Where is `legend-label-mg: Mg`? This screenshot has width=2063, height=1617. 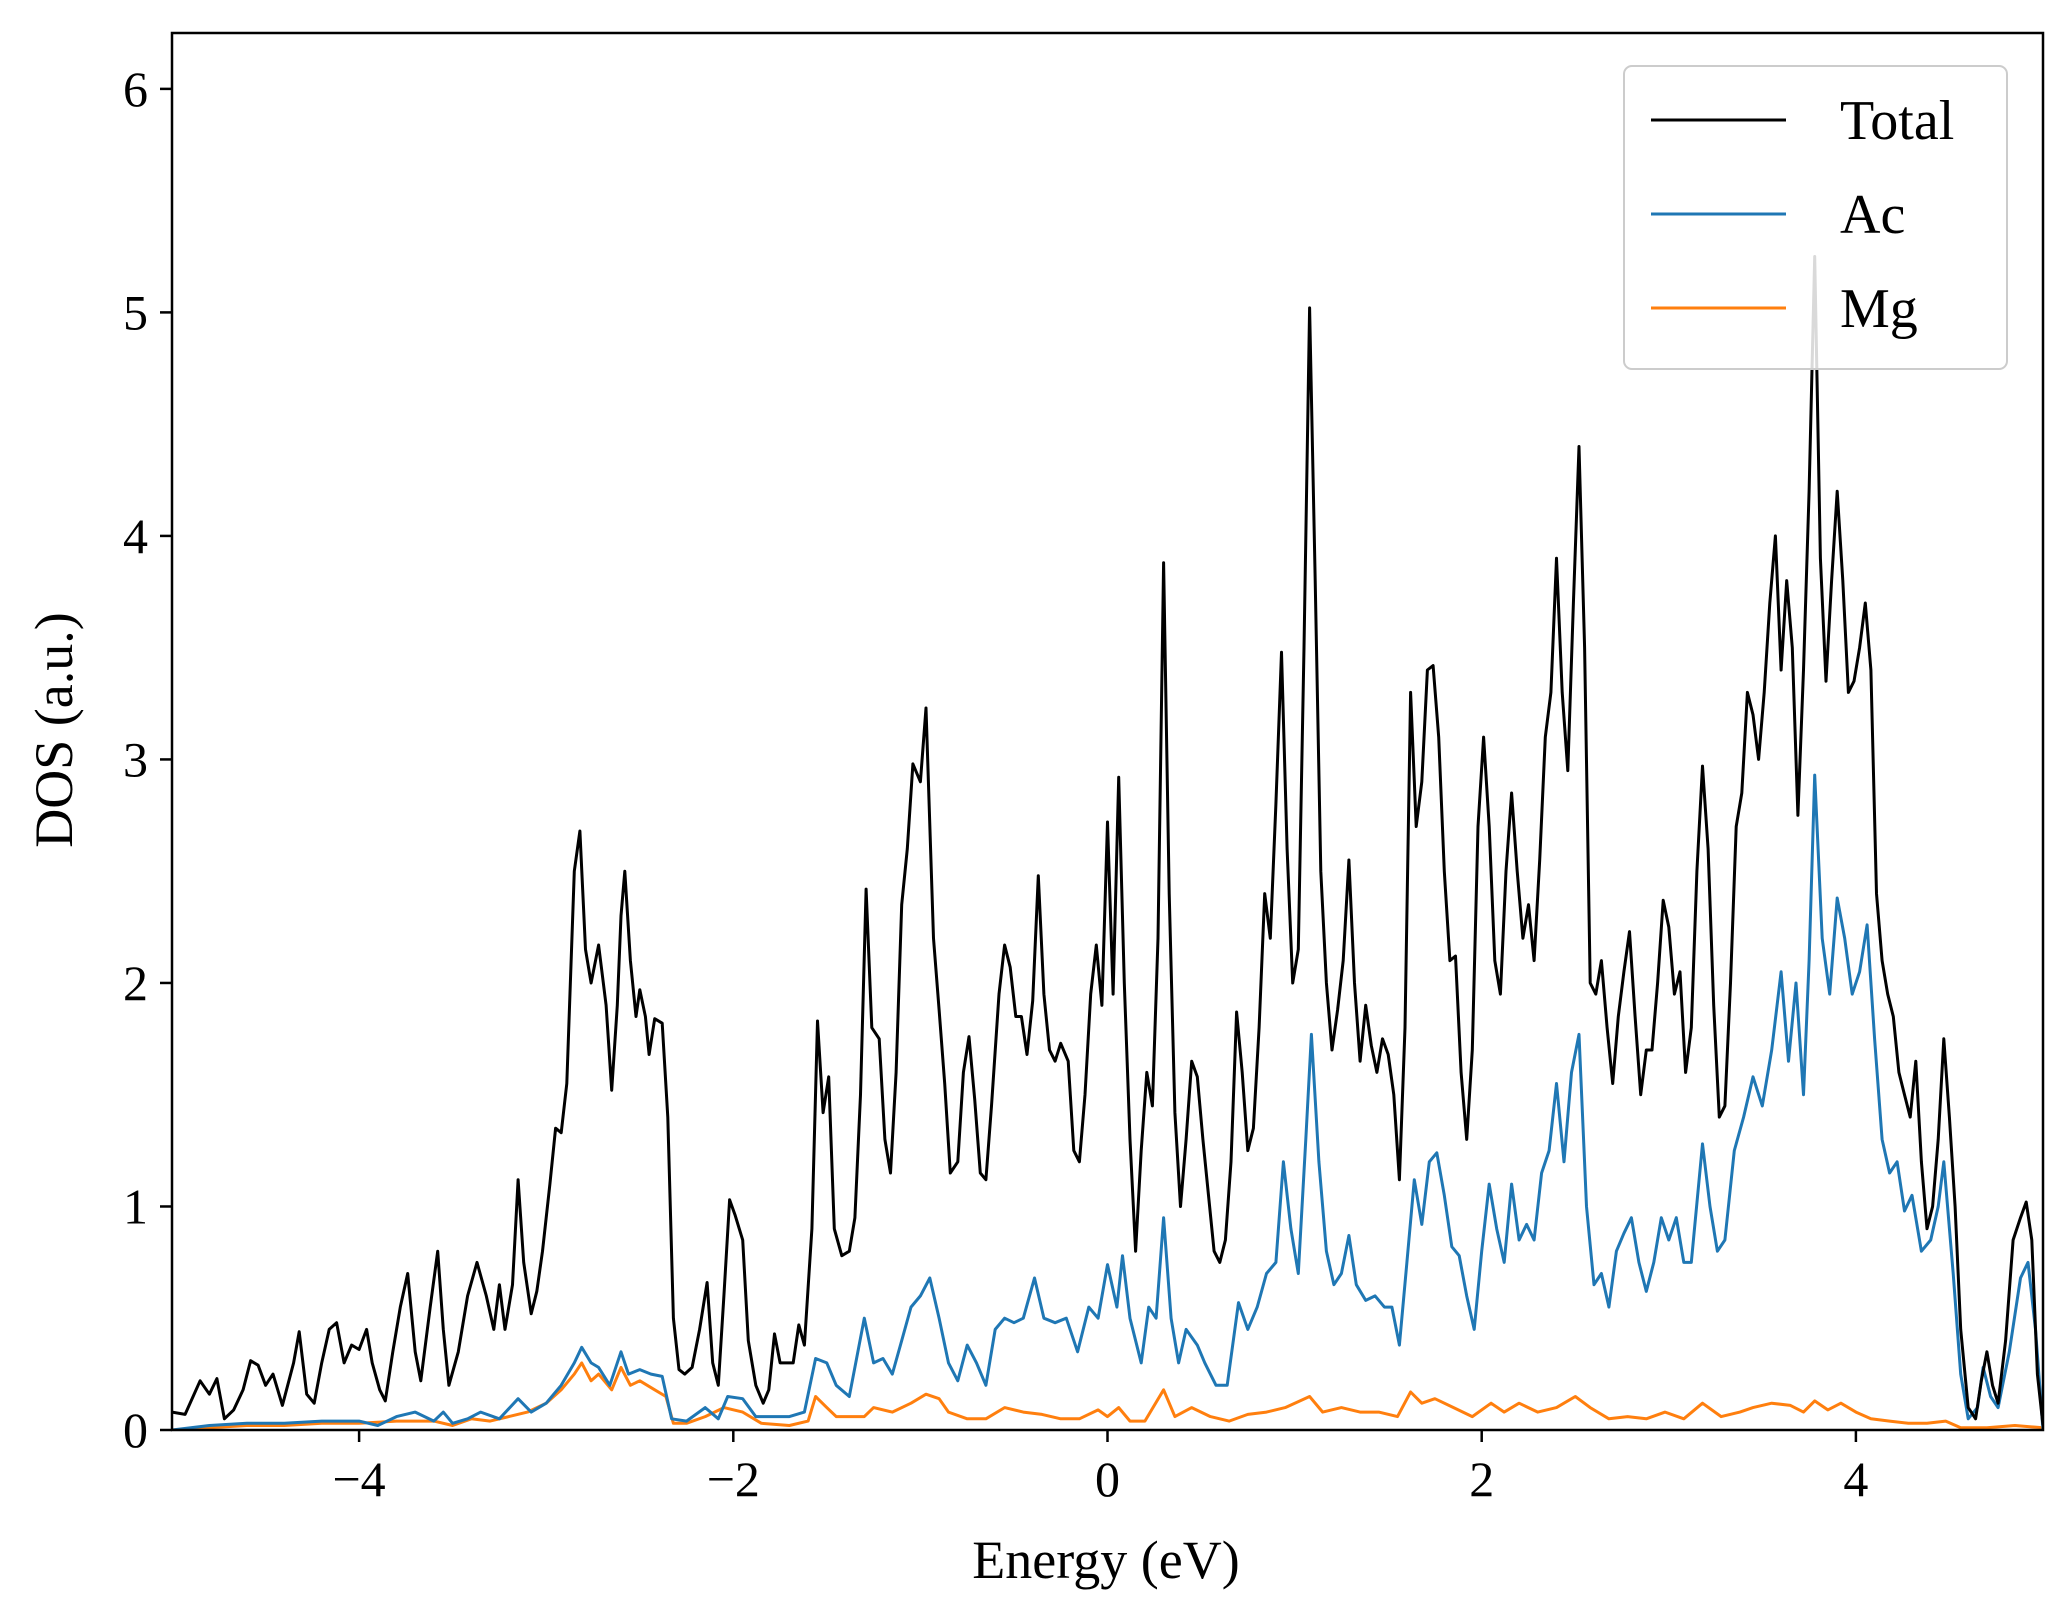 legend-label-mg: Mg is located at coordinates (1879, 309).